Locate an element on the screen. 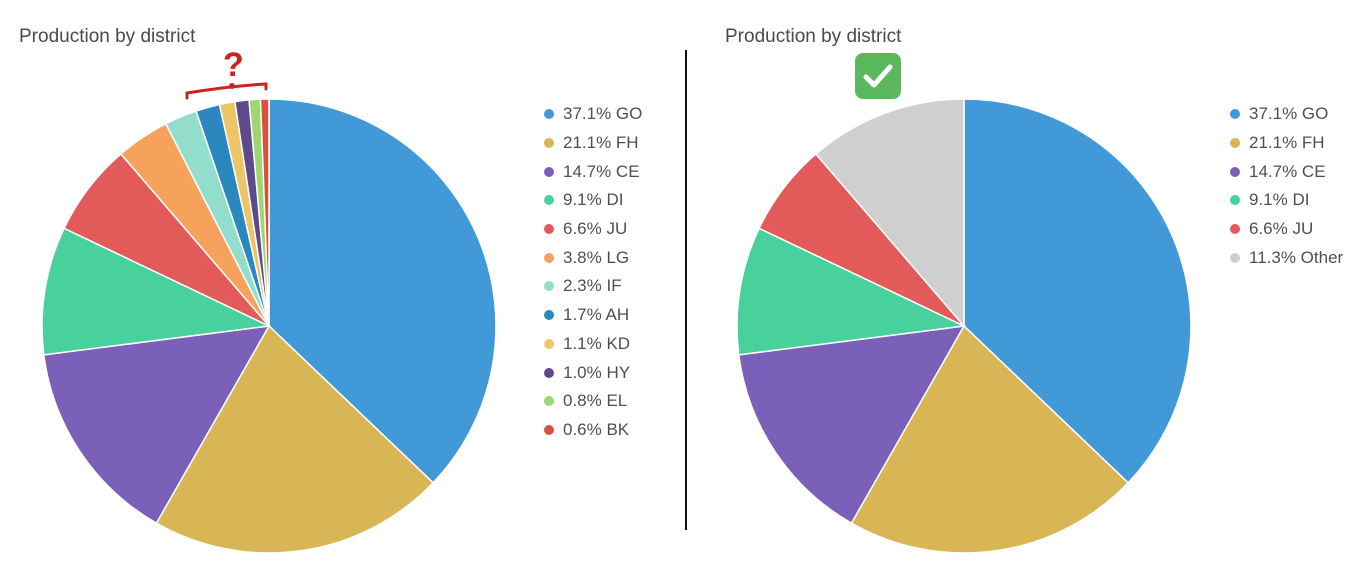 The width and height of the screenshot is (1372, 568). legend-item: 1.7% AH is located at coordinates (593, 315).